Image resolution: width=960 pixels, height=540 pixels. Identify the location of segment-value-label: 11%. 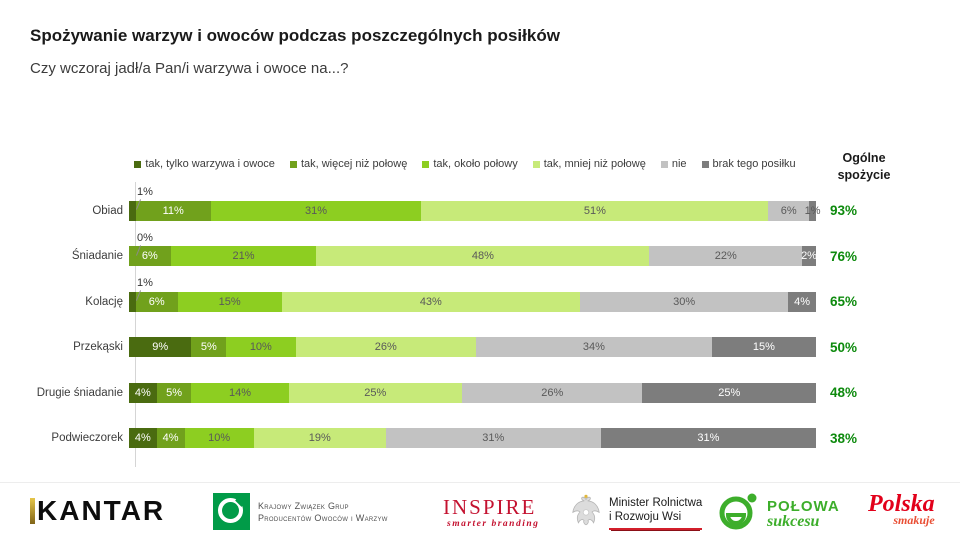
(173, 210).